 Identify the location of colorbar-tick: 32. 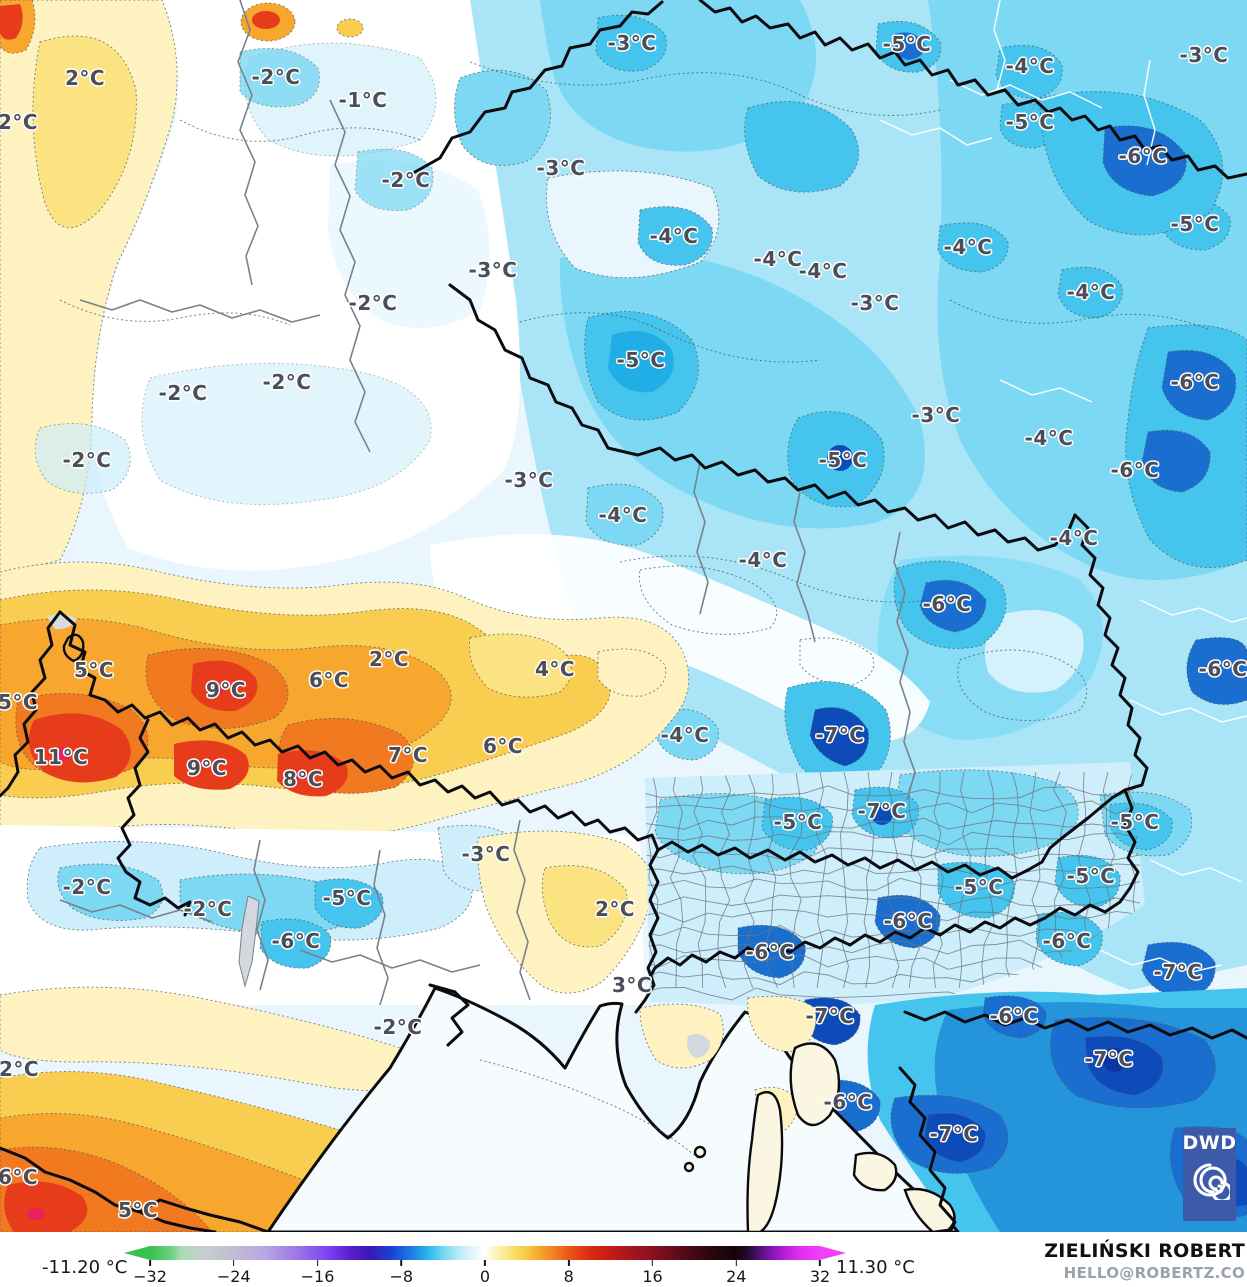
(820, 1273).